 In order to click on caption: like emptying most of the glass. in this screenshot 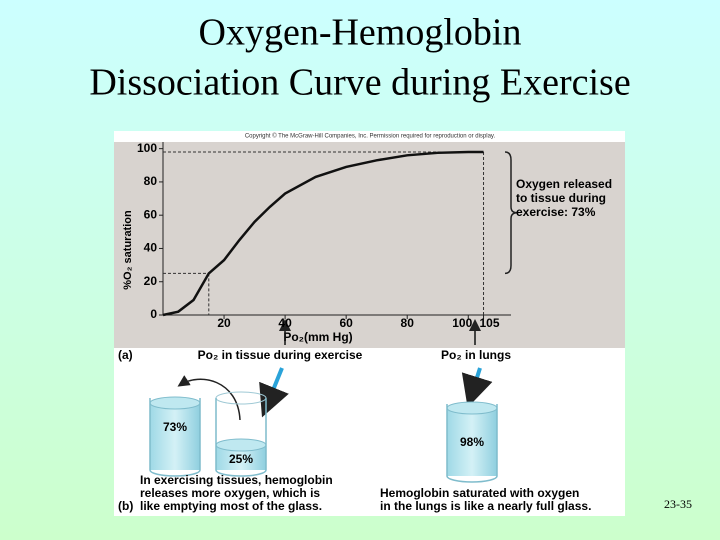, I will do `click(231, 506)`.